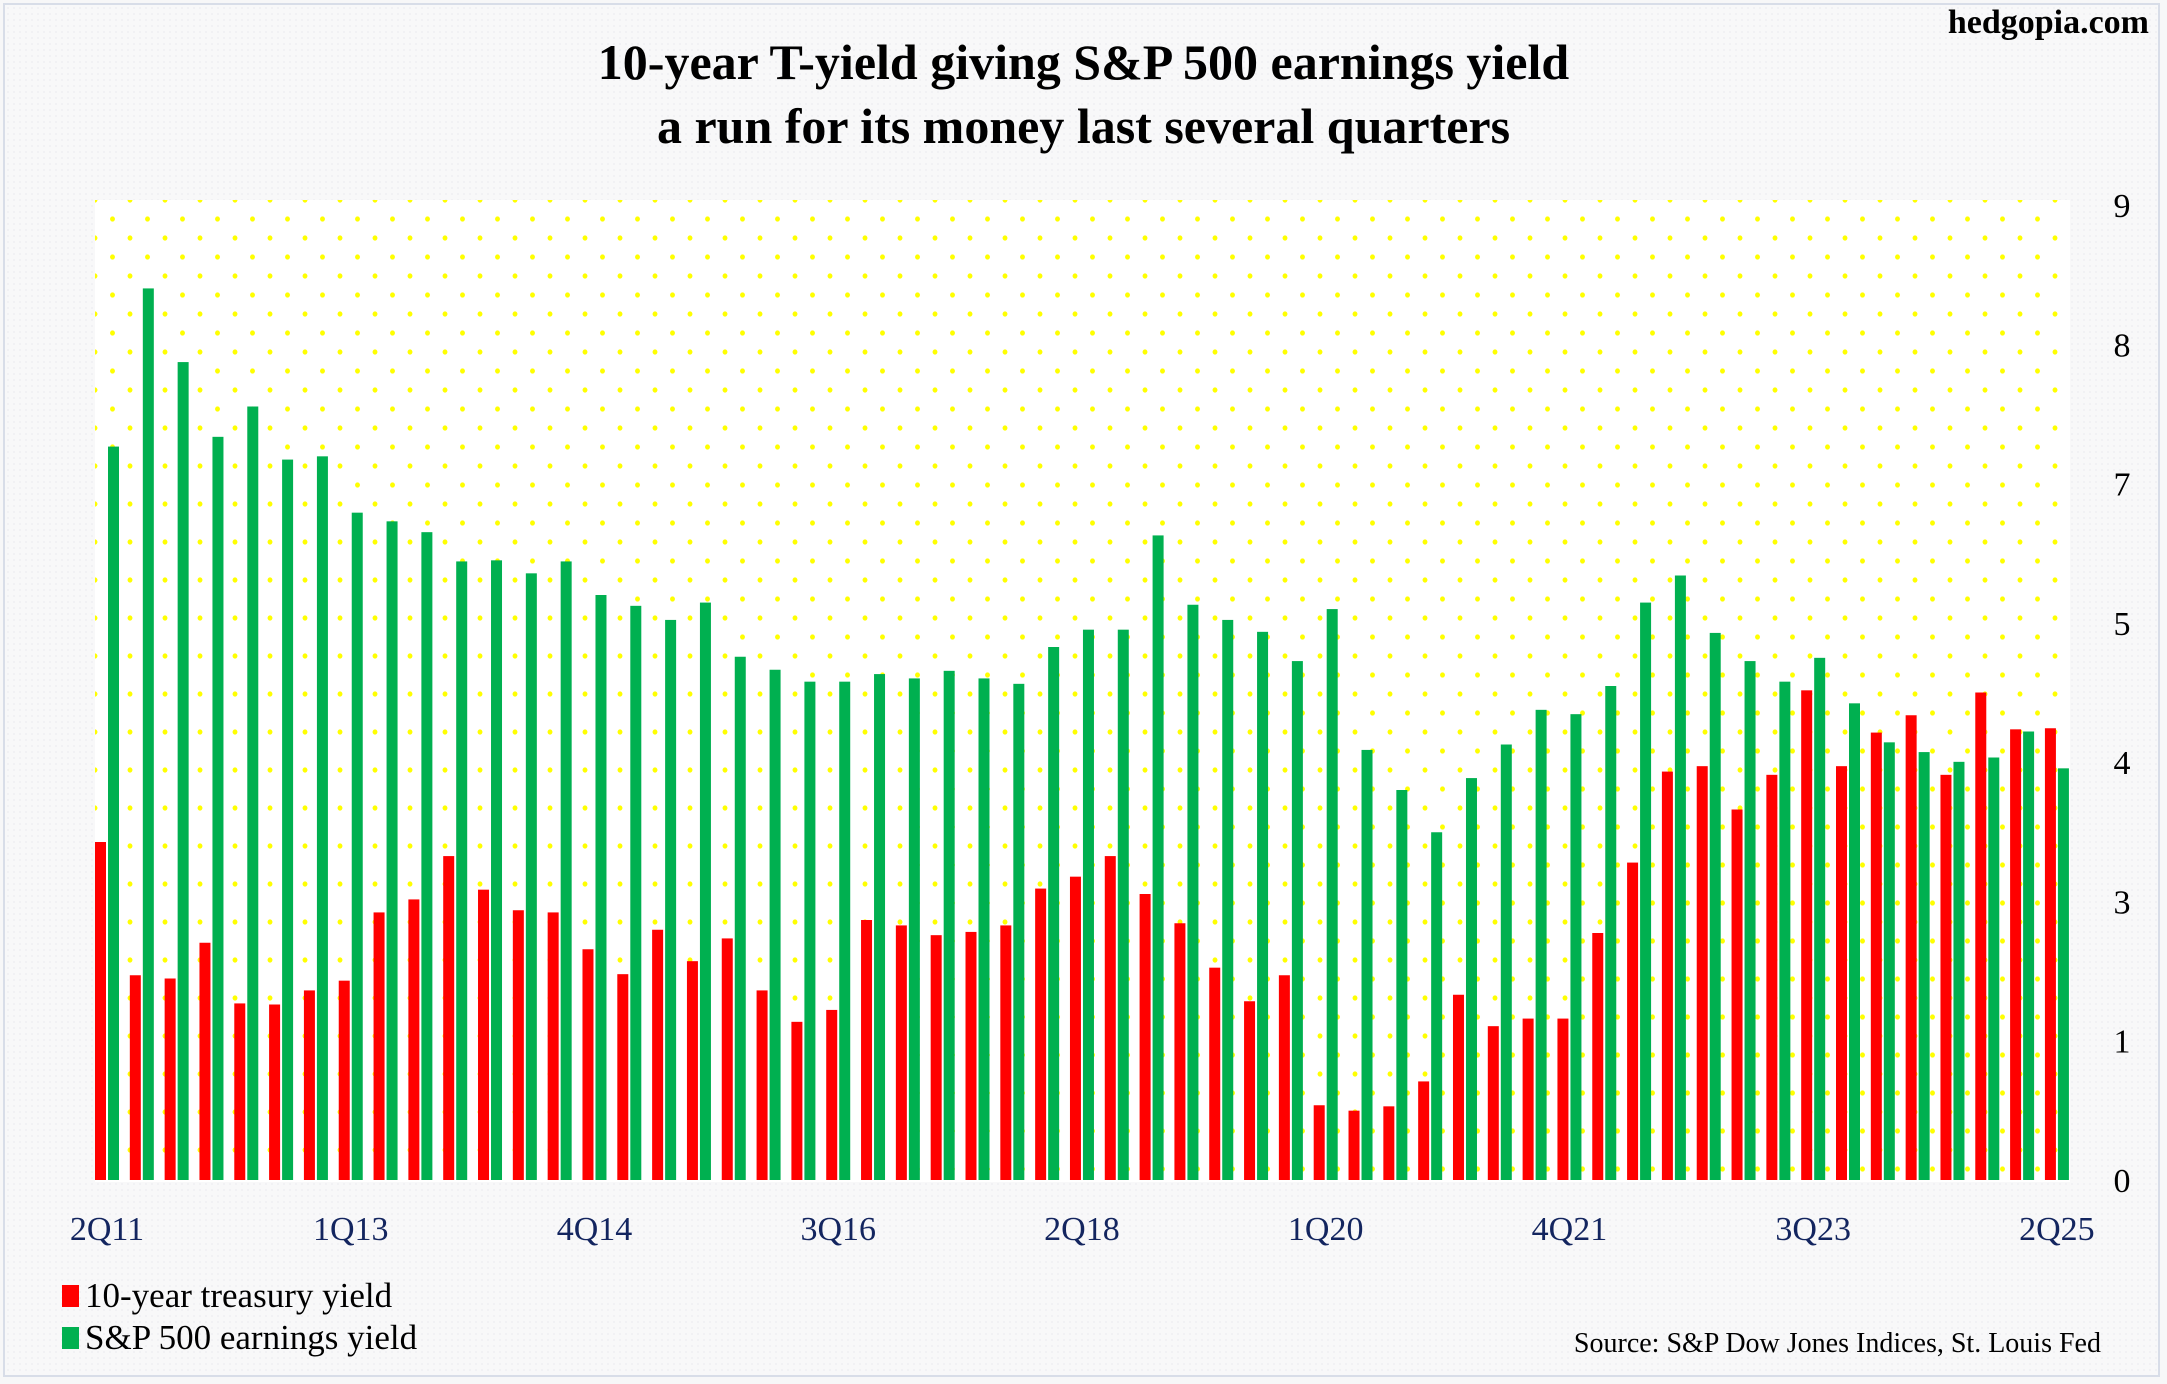 This screenshot has width=2167, height=1384. What do you see at coordinates (1994, 968) in the screenshot?
I see `earnings-bar-4Q24` at bounding box center [1994, 968].